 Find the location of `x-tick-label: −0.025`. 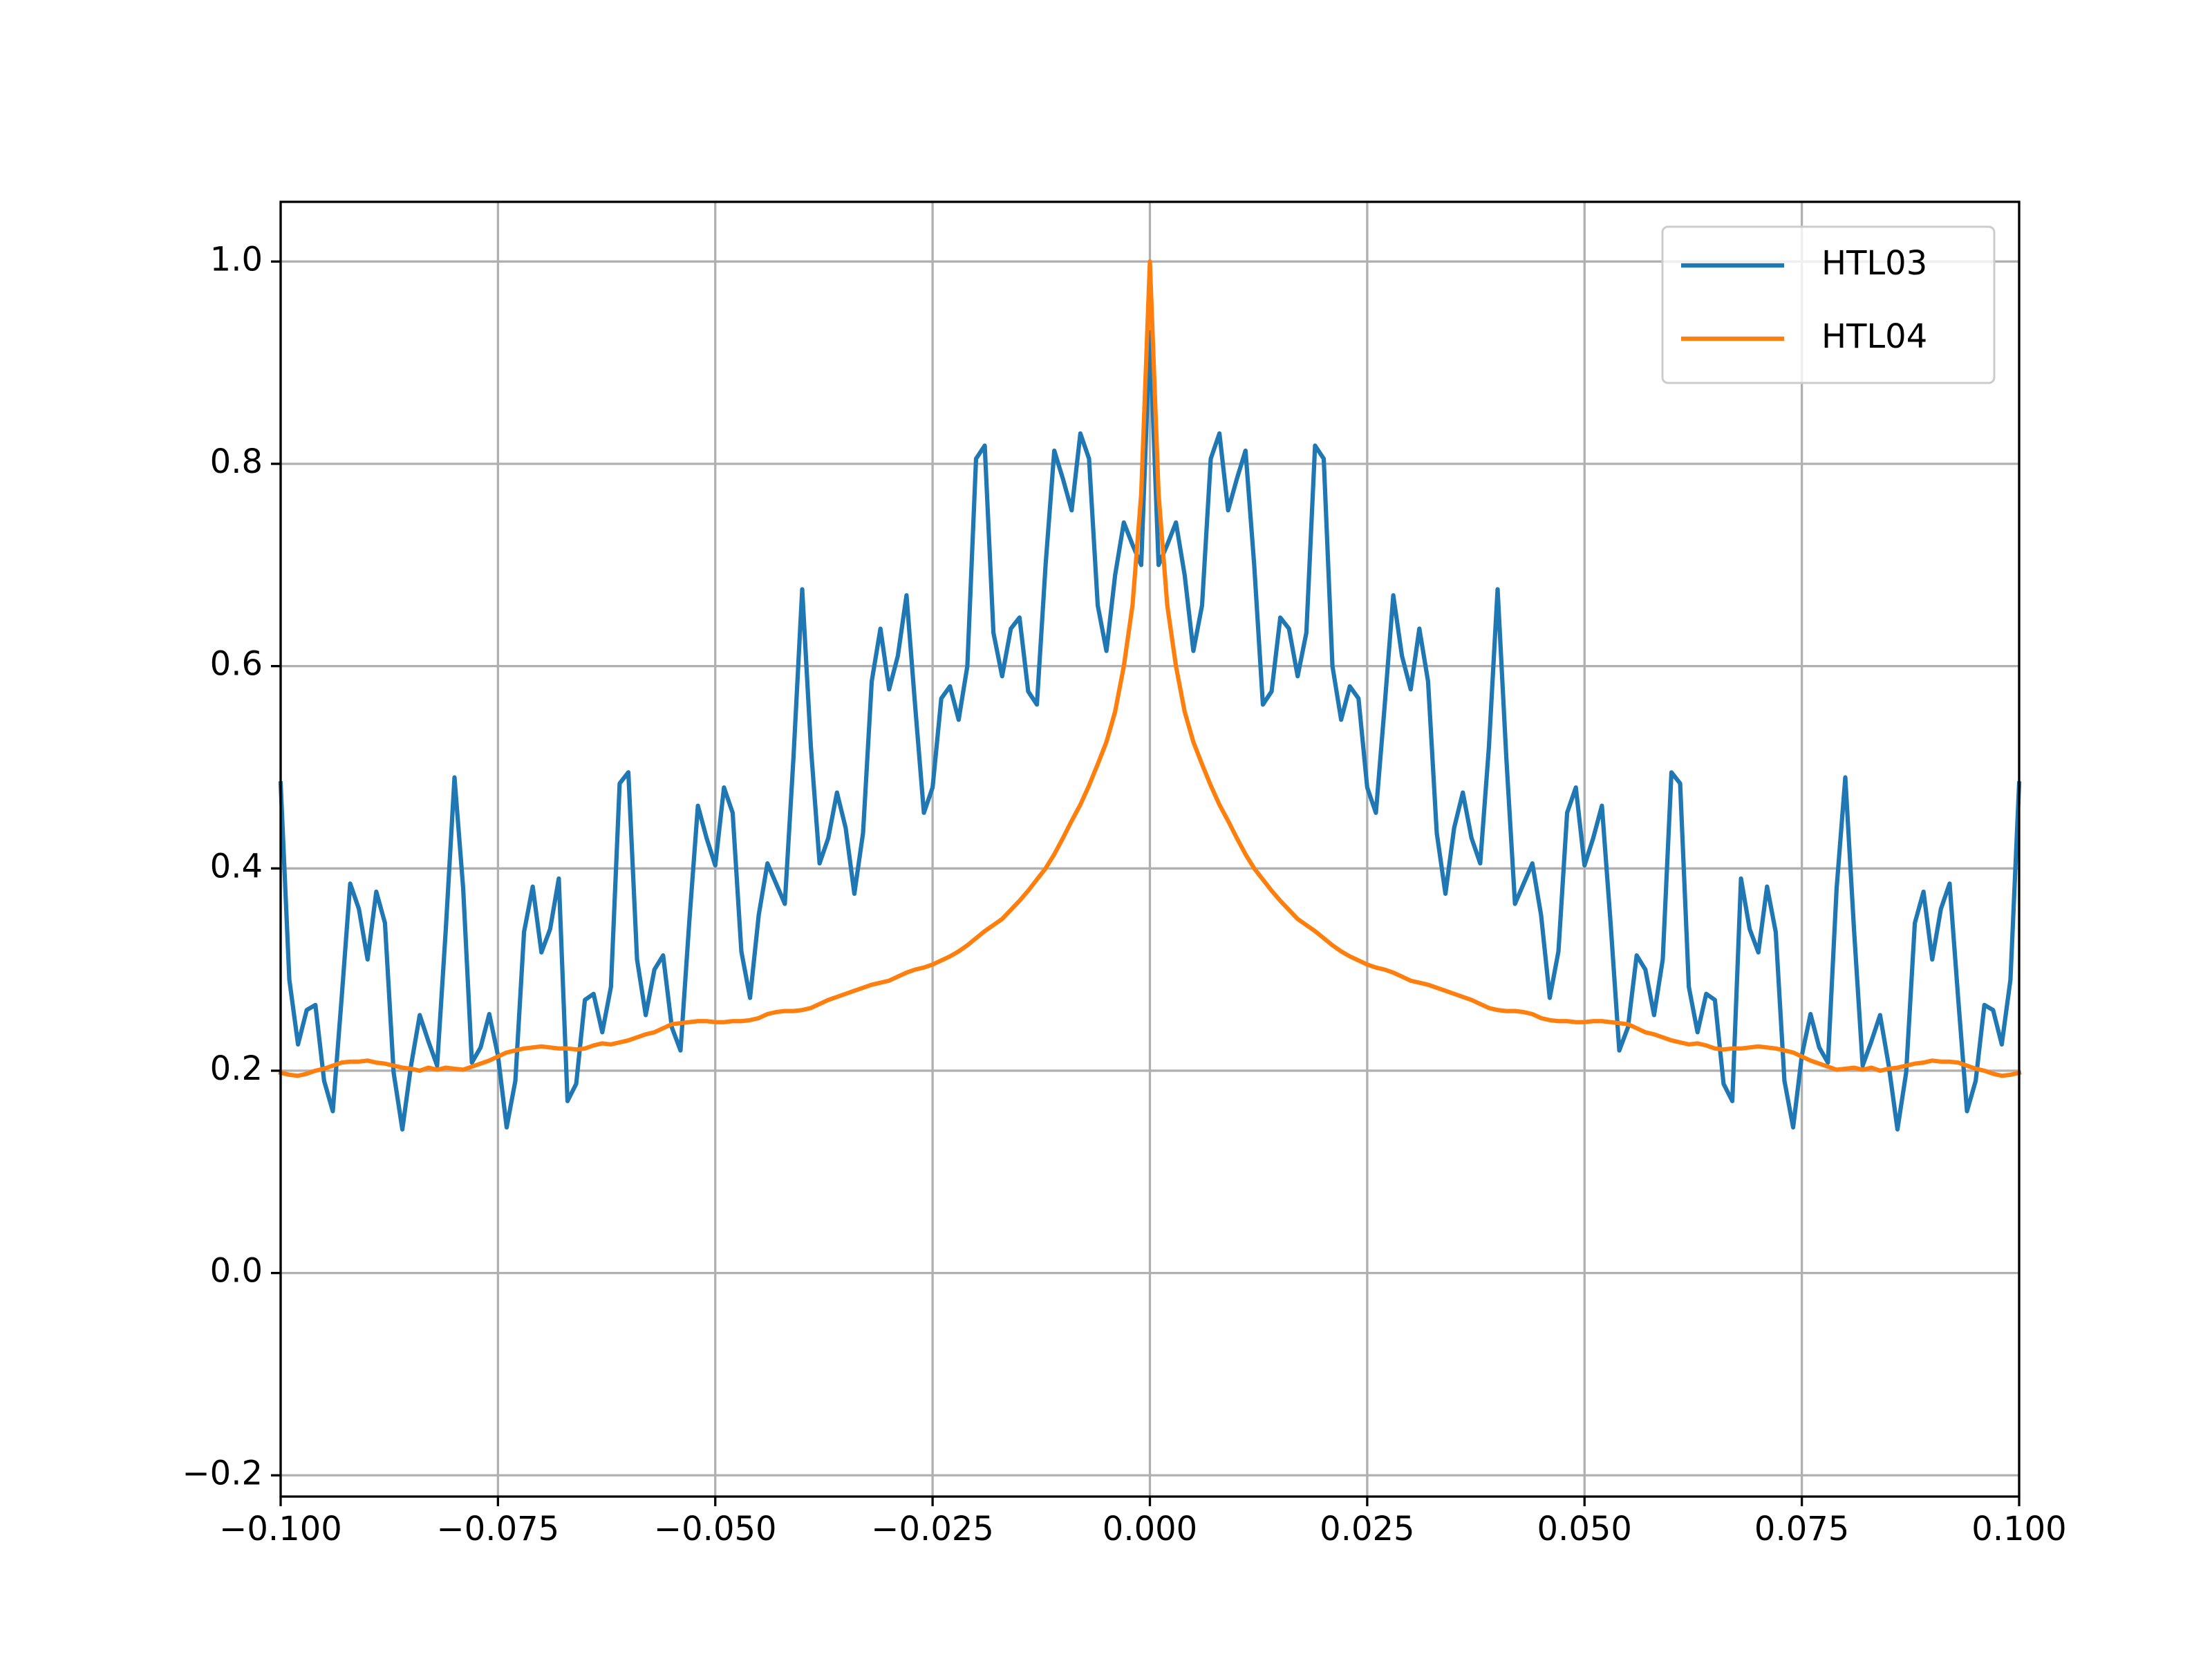

x-tick-label: −0.025 is located at coordinates (932, 1529).